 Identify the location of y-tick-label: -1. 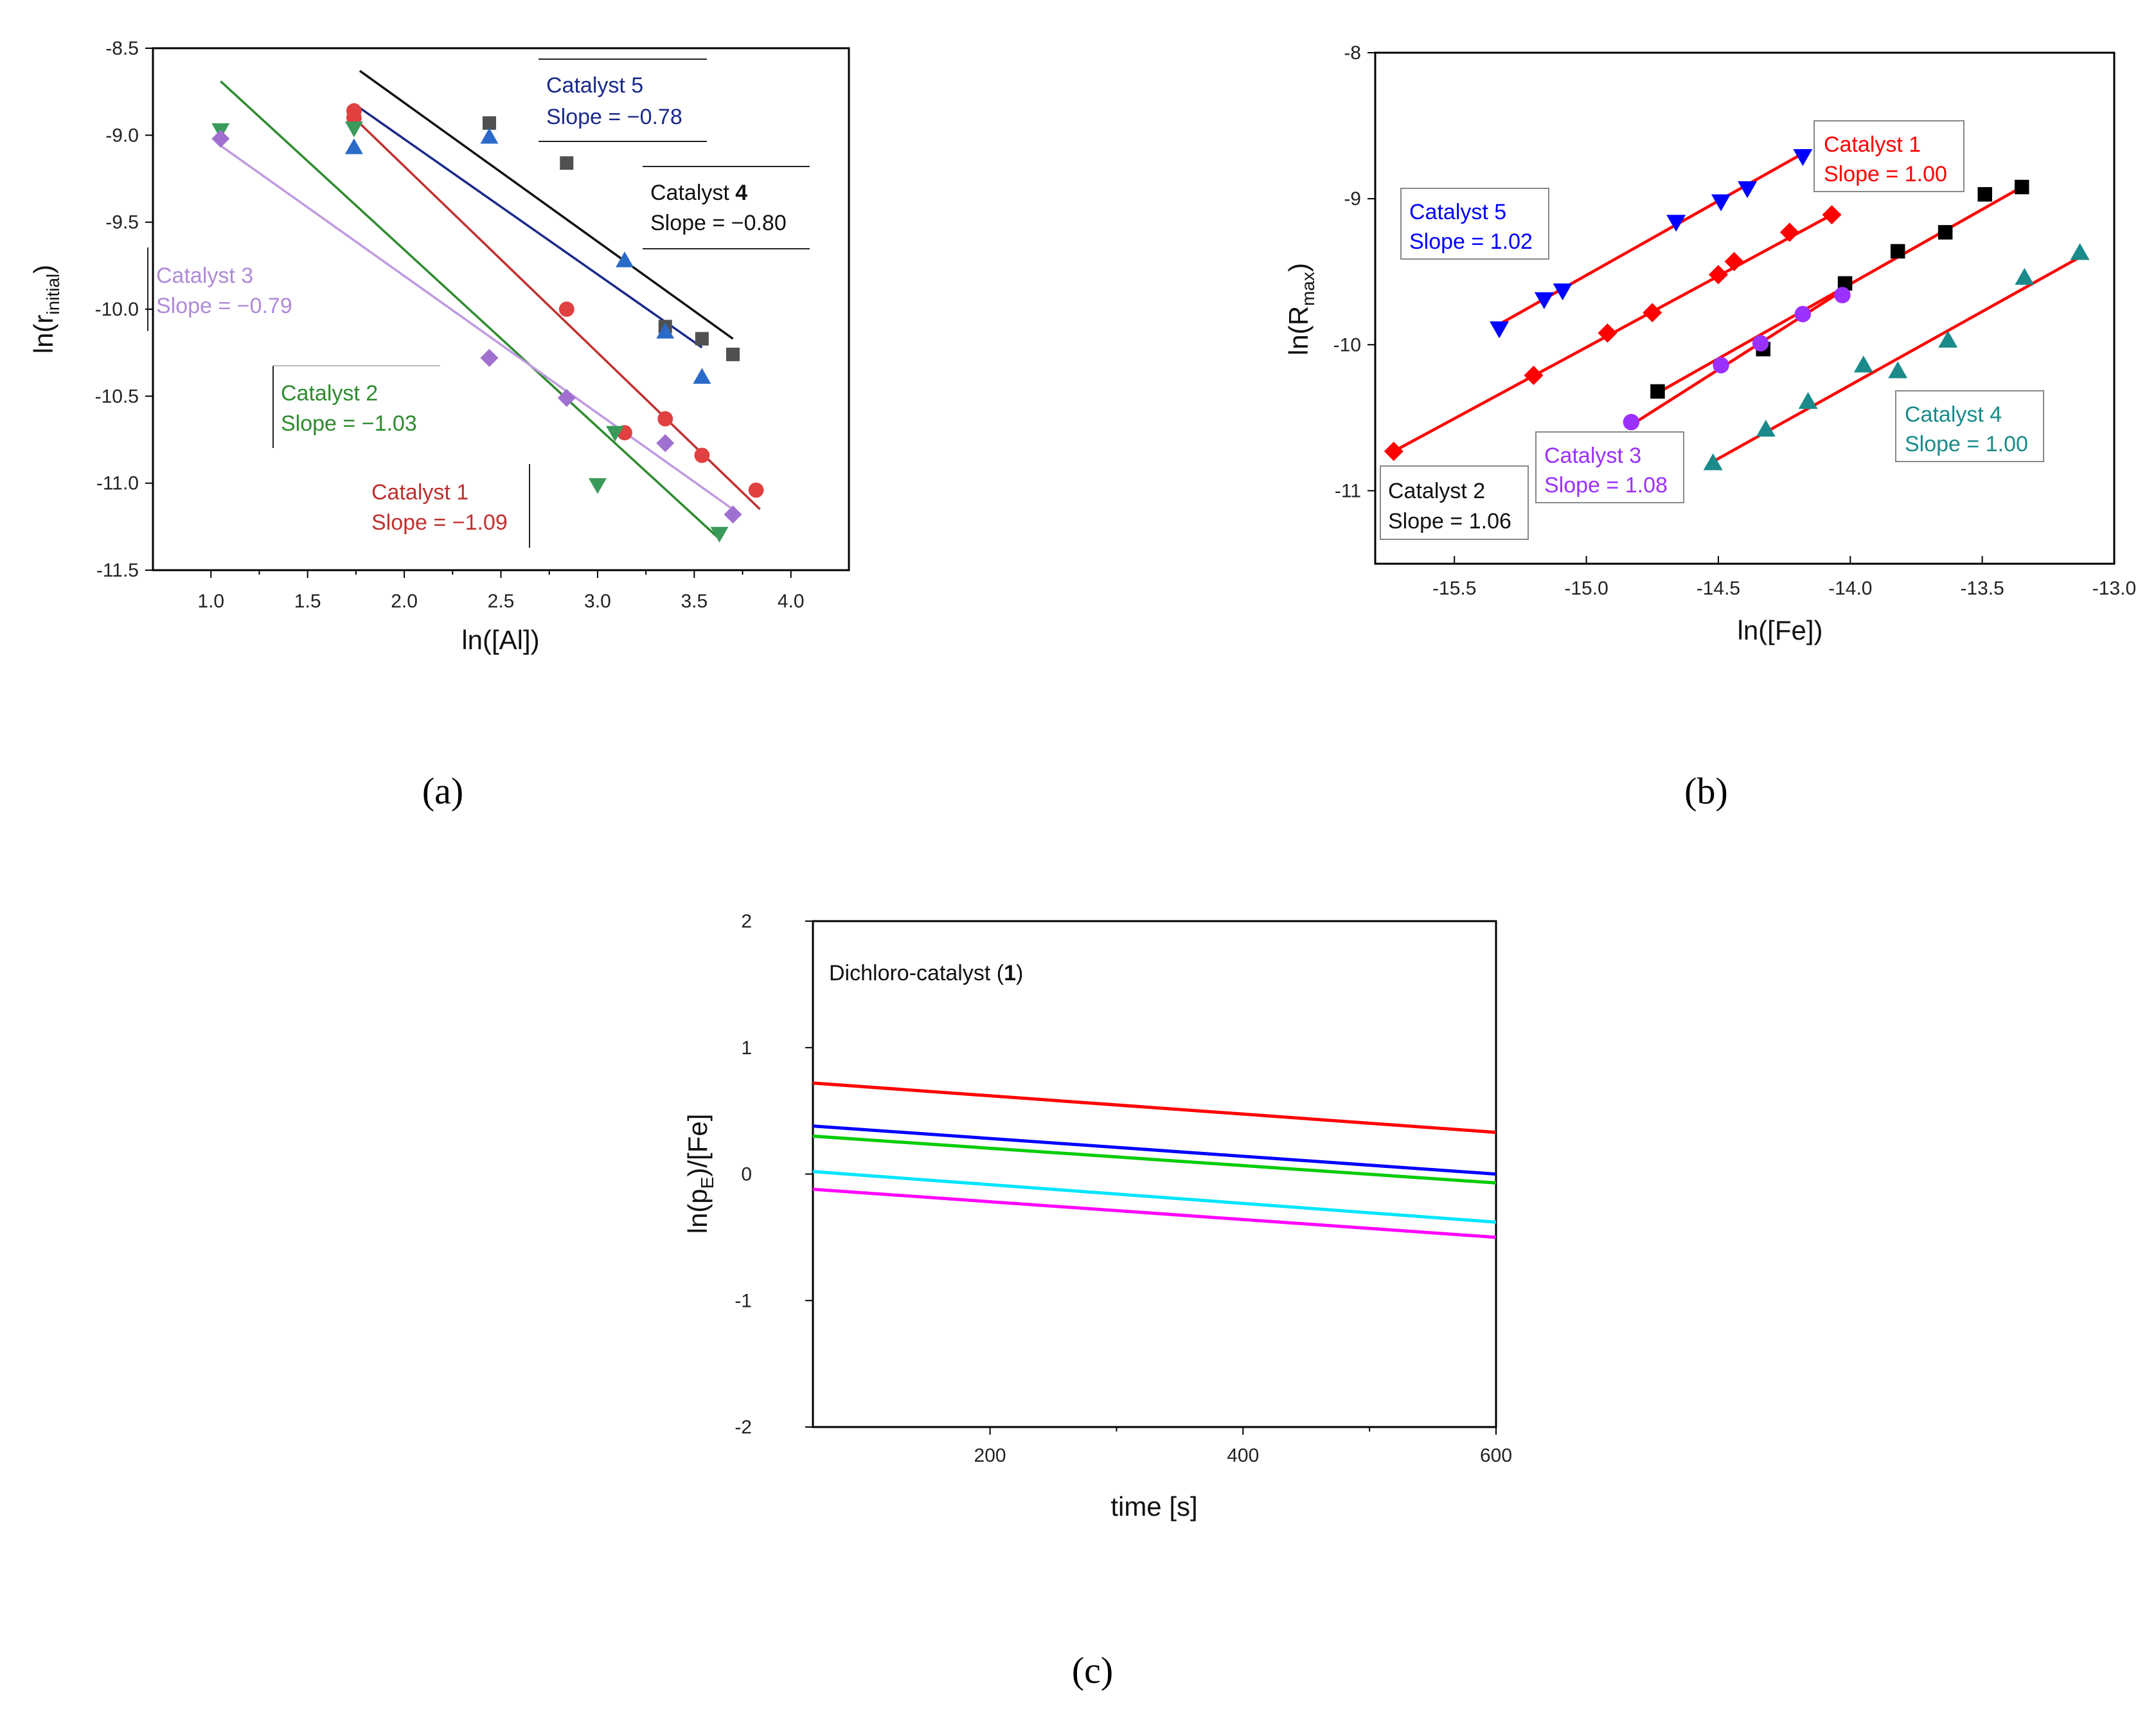
(743, 1300).